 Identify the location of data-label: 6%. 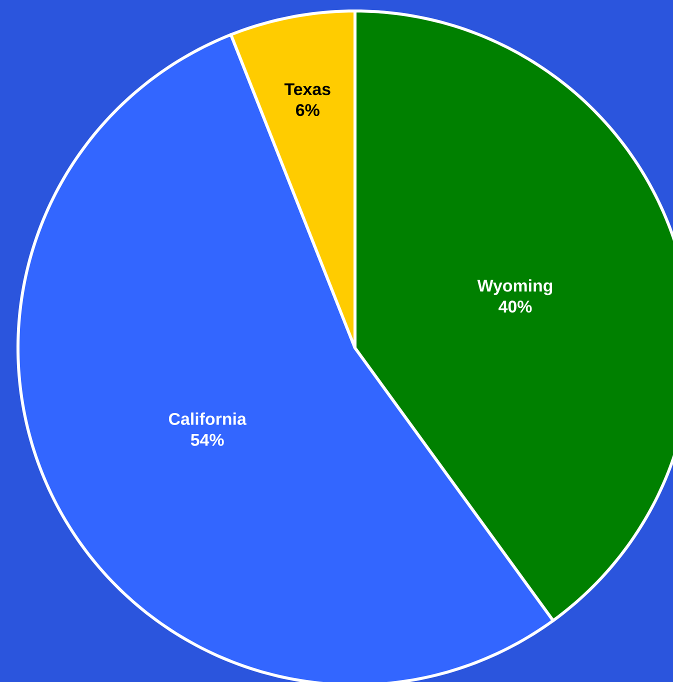
(308, 110).